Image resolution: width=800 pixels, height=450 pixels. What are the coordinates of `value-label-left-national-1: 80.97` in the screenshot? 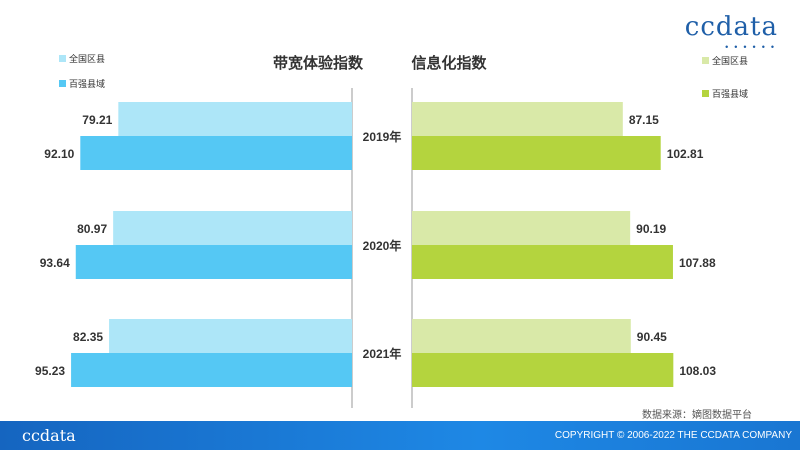 It's located at (92, 229).